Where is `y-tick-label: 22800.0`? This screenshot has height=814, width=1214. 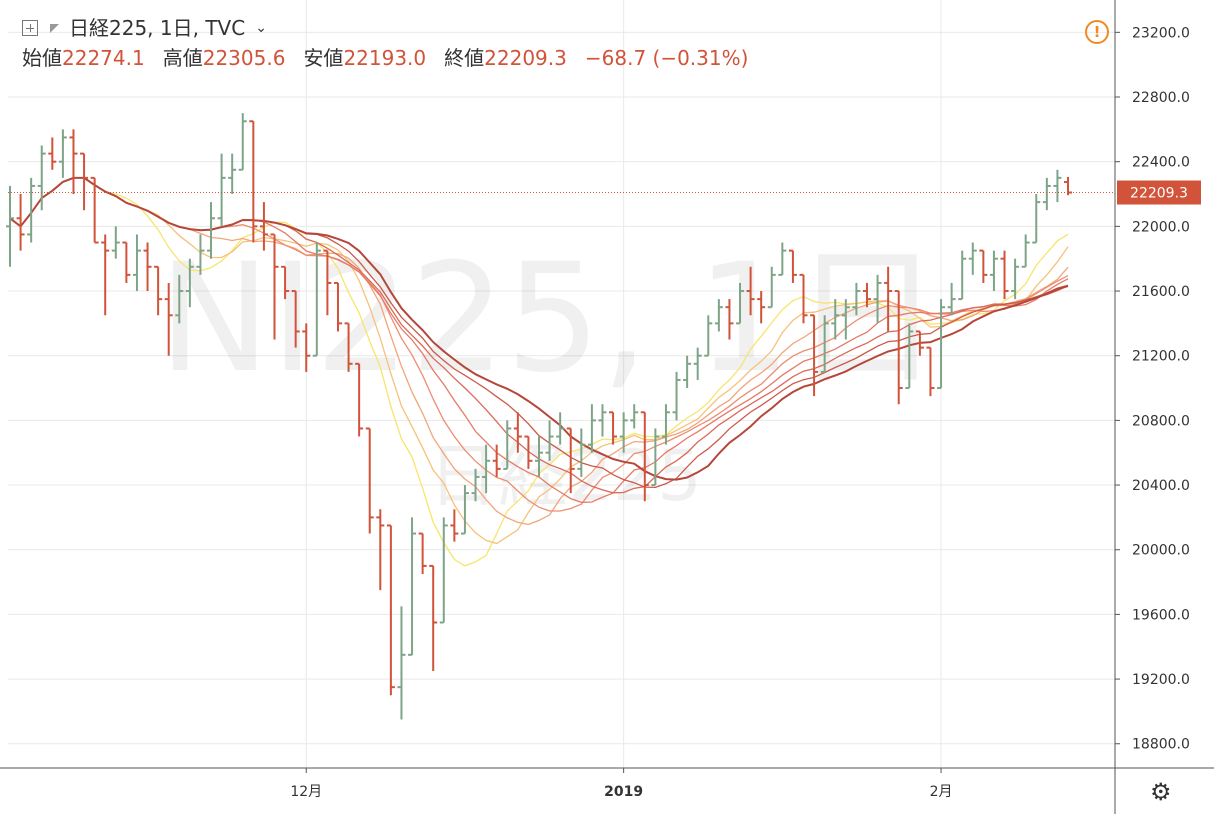 y-tick-label: 22800.0 is located at coordinates (1161, 98).